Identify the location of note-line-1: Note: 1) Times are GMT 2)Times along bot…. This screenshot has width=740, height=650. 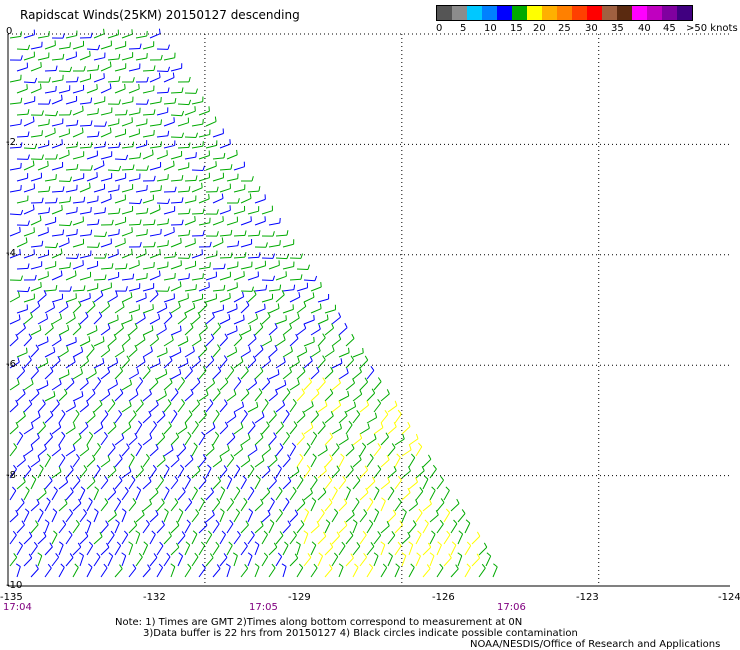
(319, 622).